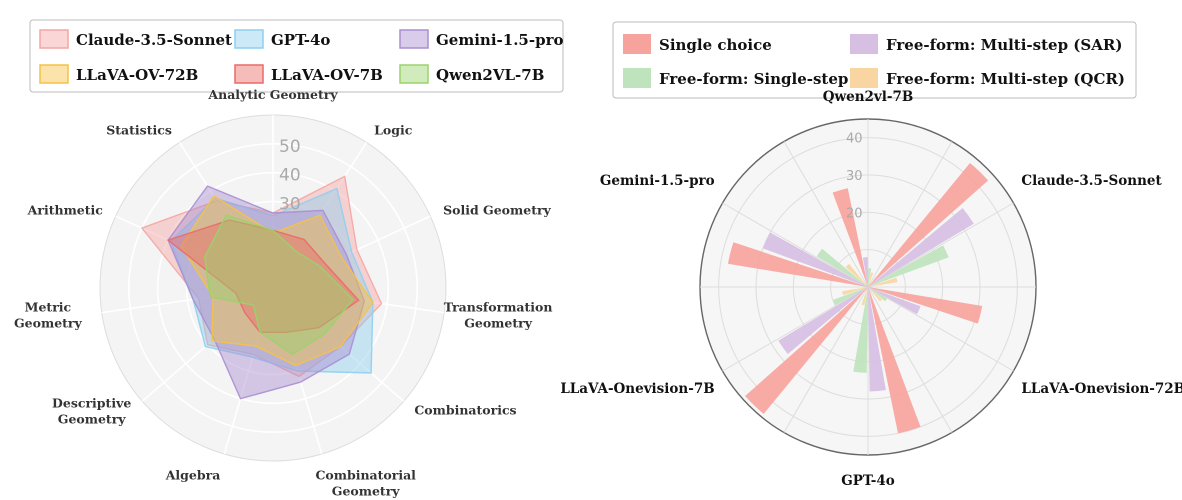  Describe the element at coordinates (637, 389) in the screenshot. I see `polar-category-label: LLaVA-Onevision-7B` at that location.